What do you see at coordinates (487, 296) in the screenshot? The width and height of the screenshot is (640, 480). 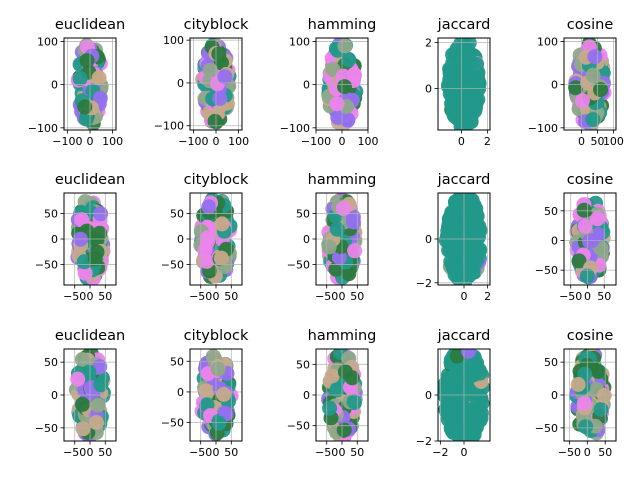 I see `x-tick-label: 2` at bounding box center [487, 296].